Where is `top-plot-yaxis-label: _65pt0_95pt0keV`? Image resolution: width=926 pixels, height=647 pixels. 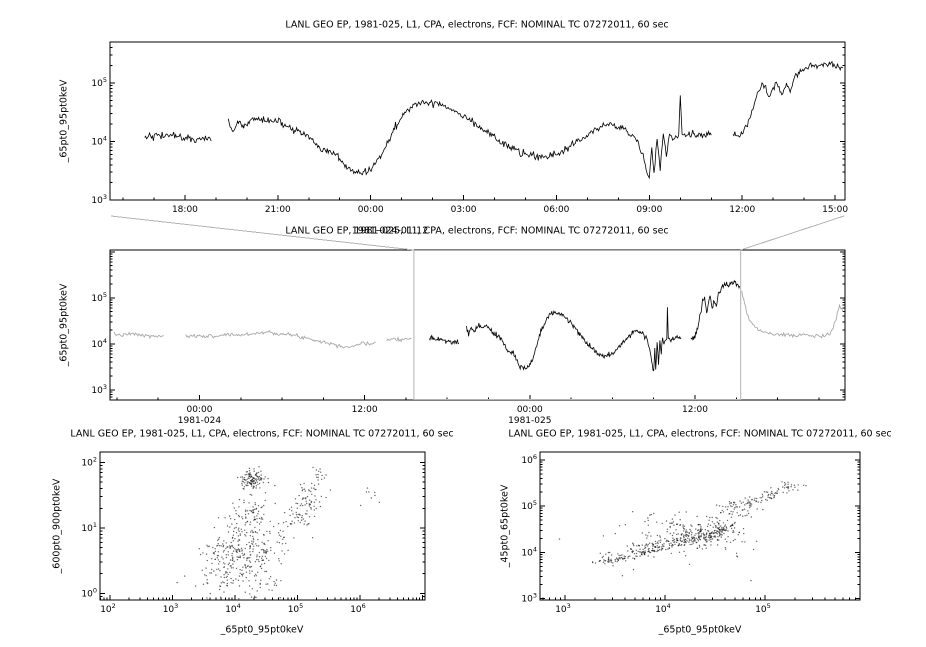
top-plot-yaxis-label: _65pt0_95pt0keV is located at coordinates (64, 121).